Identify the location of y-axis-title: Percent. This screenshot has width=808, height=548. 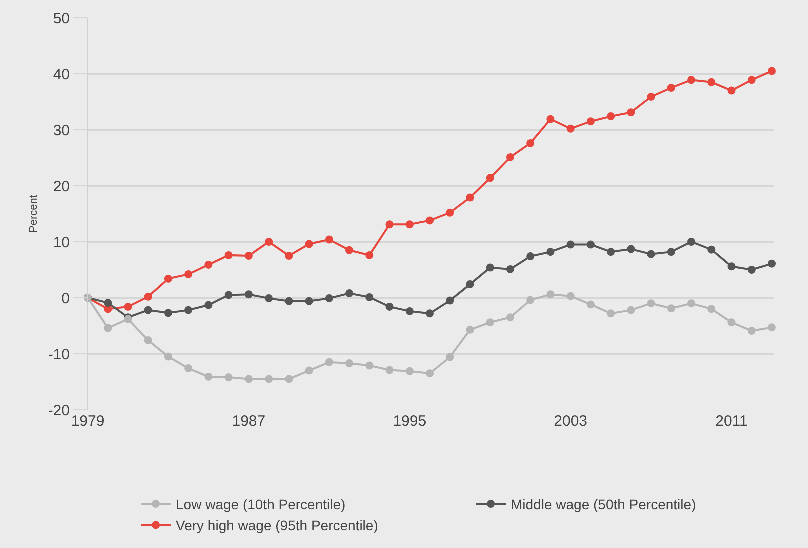
(34, 214).